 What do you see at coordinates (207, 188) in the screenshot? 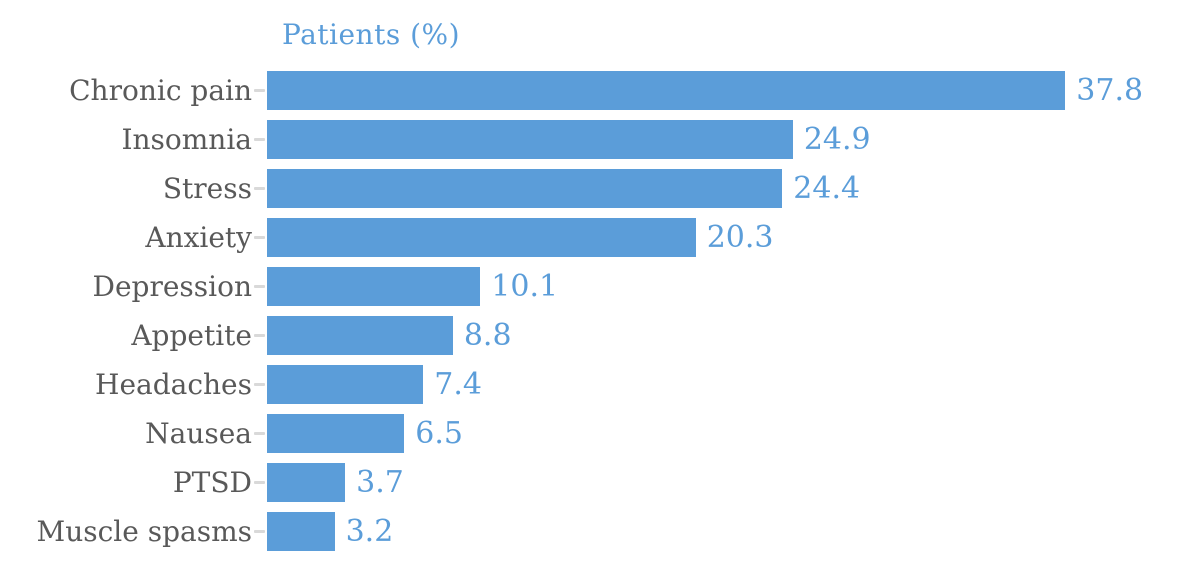
I see `category-label: Stress` at bounding box center [207, 188].